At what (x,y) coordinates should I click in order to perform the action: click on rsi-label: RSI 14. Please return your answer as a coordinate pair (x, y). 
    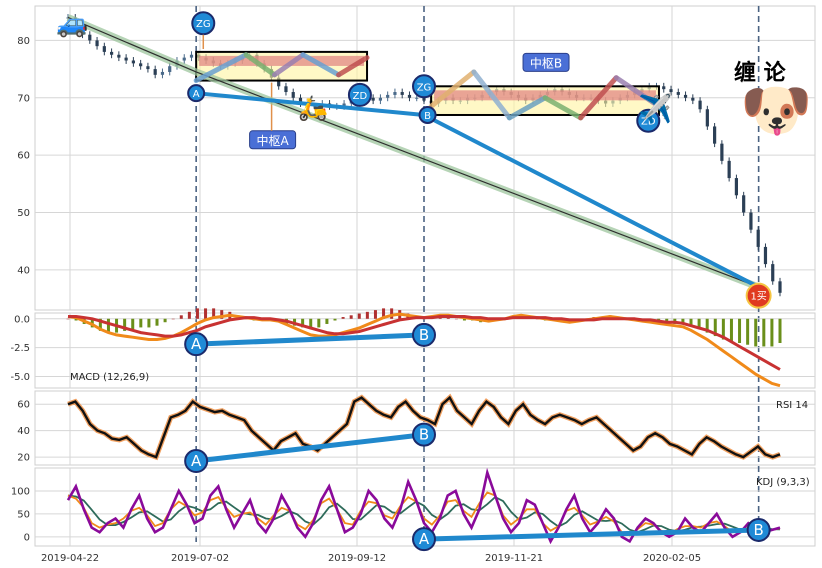
    Looking at the image, I should click on (792, 405).